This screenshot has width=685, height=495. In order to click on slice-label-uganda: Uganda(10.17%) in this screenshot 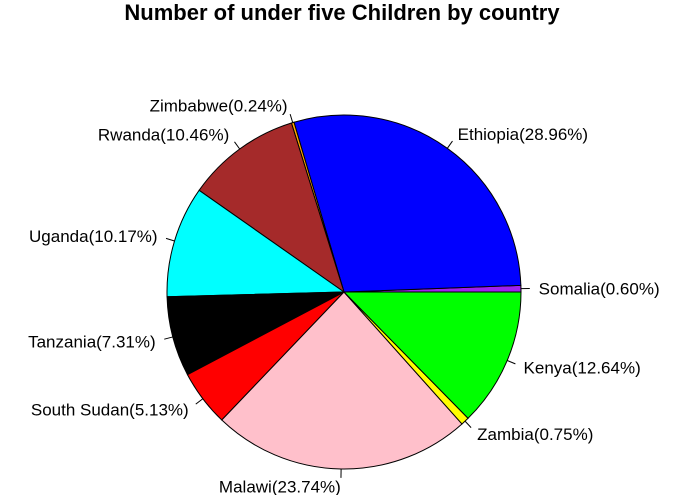, I will do `click(93, 236)`.